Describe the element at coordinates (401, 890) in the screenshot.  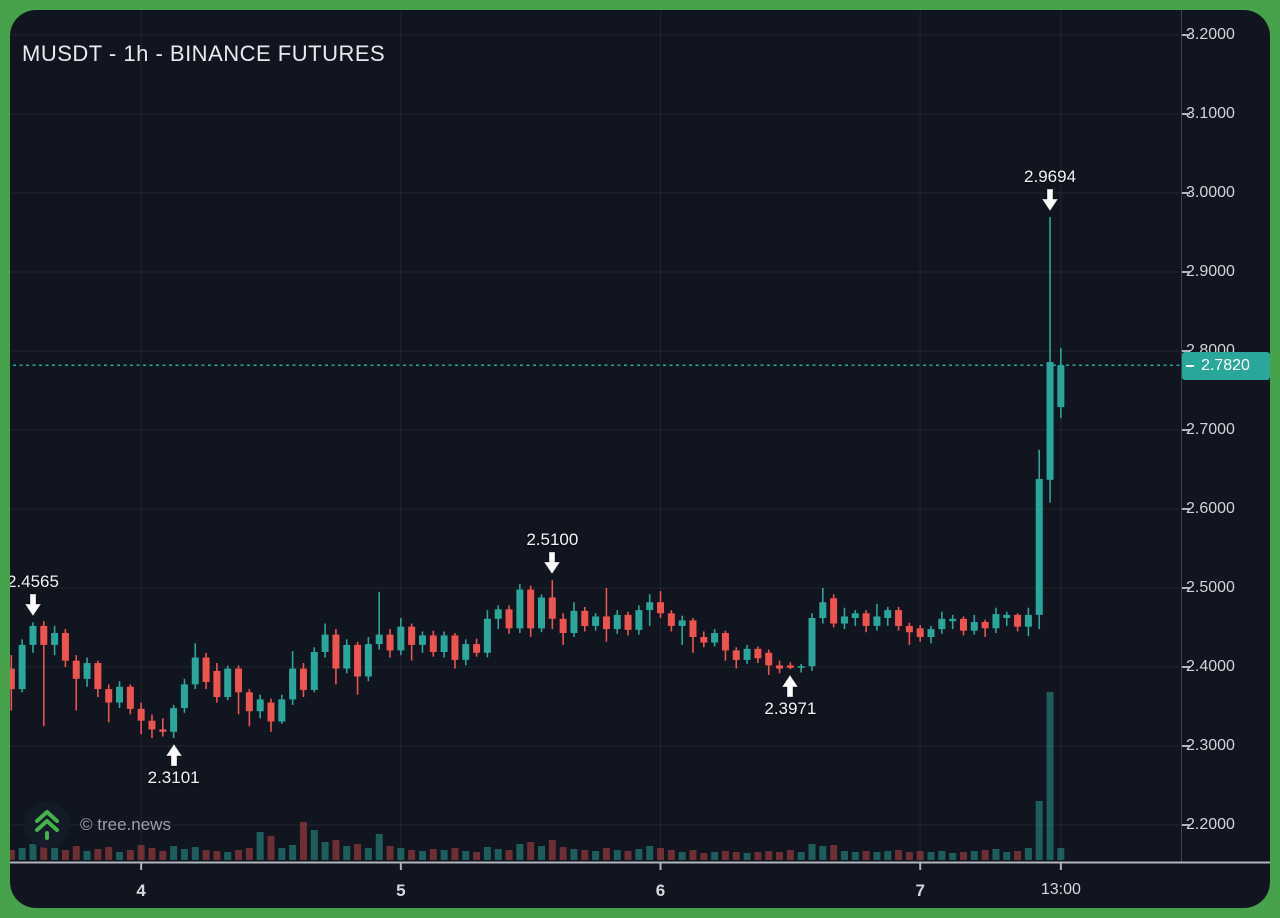
I see `x-axis-label: 5` at that location.